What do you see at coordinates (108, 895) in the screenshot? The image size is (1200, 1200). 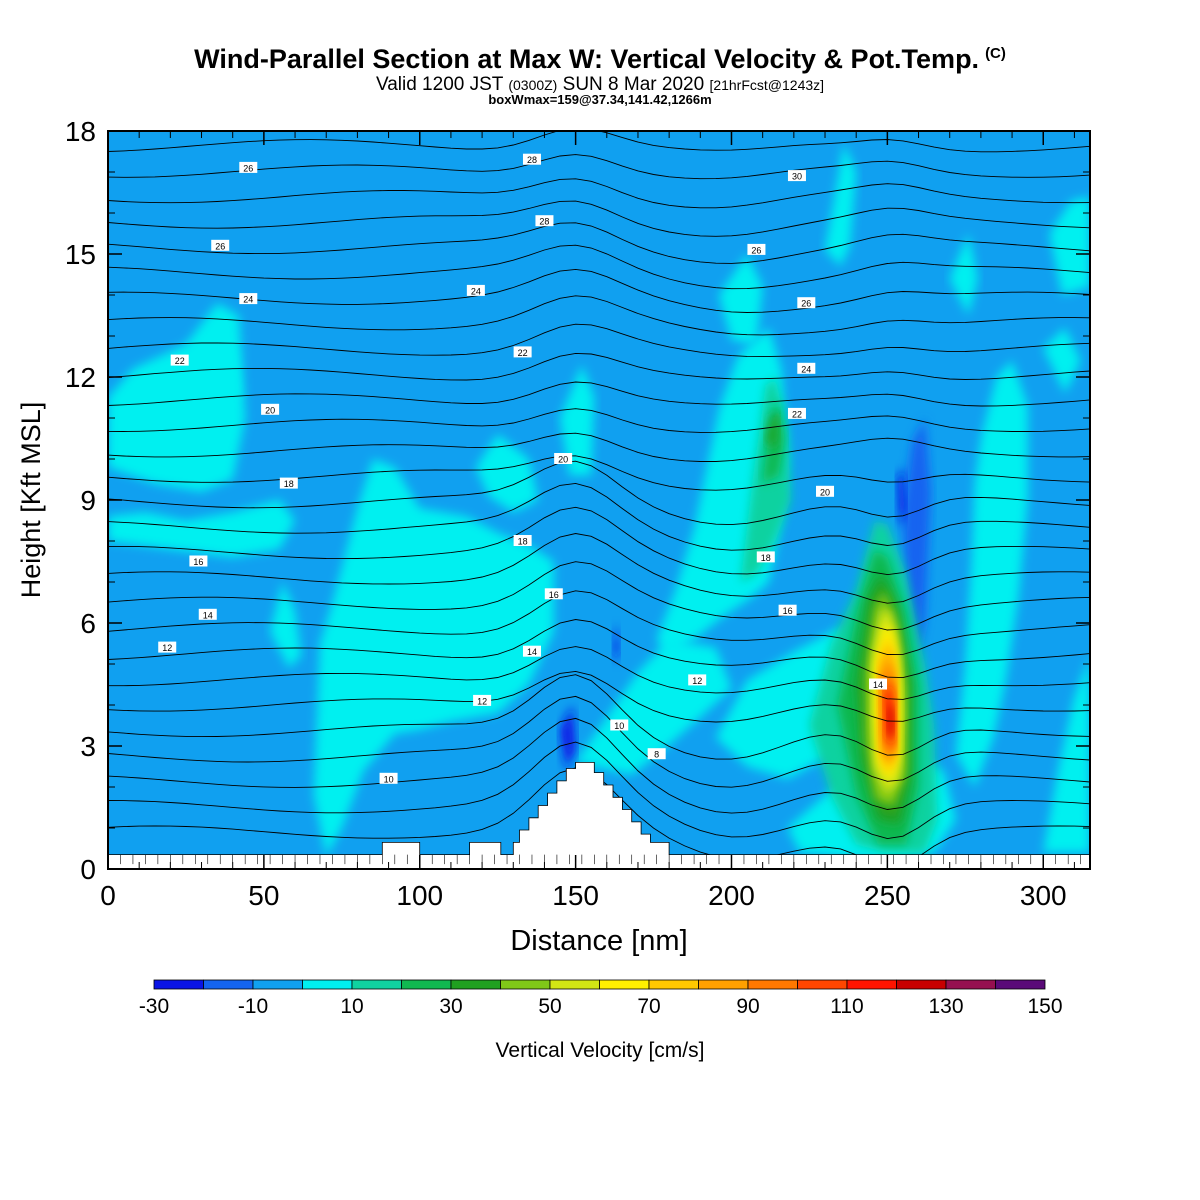 I see `x-tick-label: 0` at bounding box center [108, 895].